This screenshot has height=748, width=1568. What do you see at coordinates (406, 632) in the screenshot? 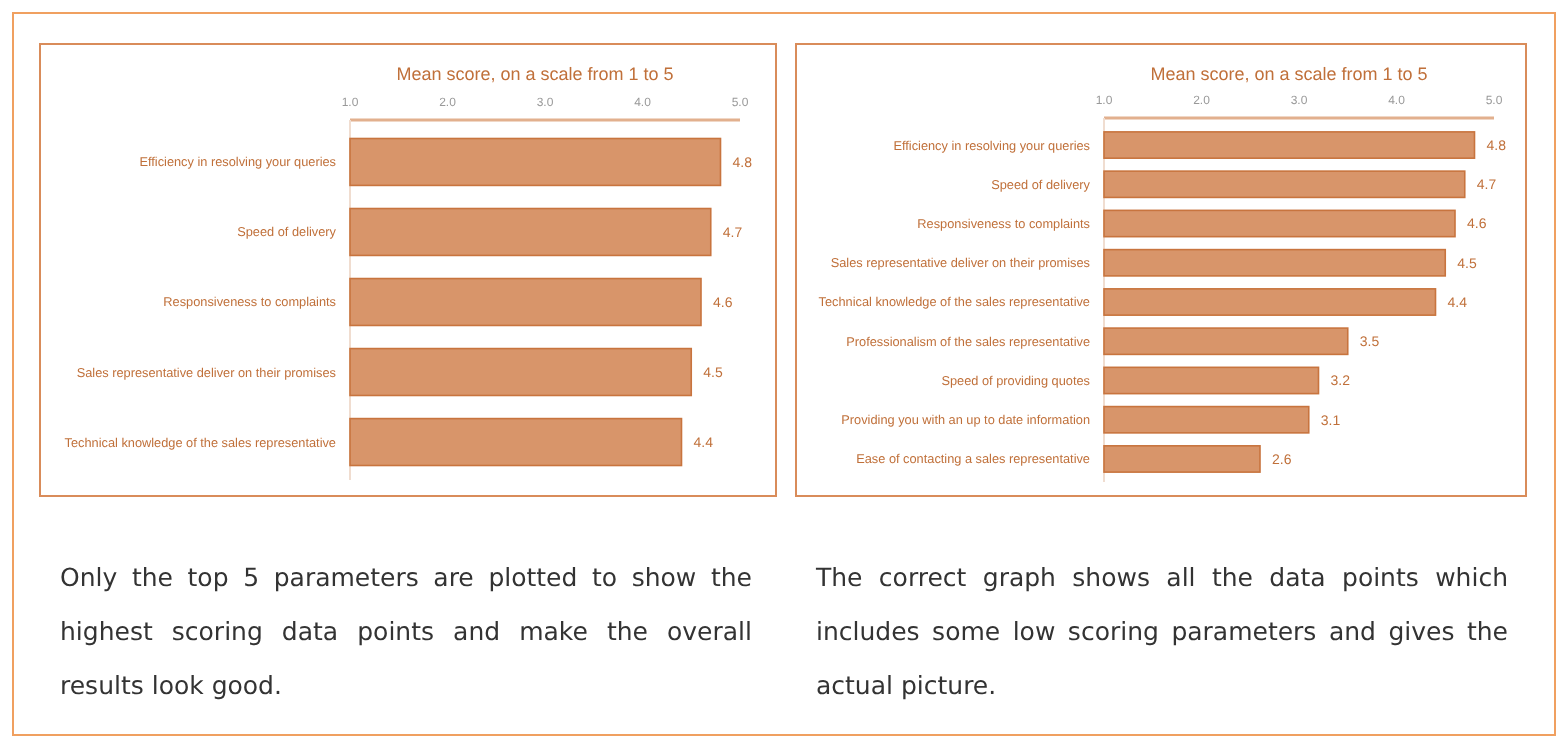
I see `text: Only the top 5 parameters are plotted to show the highest scoring data points and make the overall results look good.` at bounding box center [406, 632].